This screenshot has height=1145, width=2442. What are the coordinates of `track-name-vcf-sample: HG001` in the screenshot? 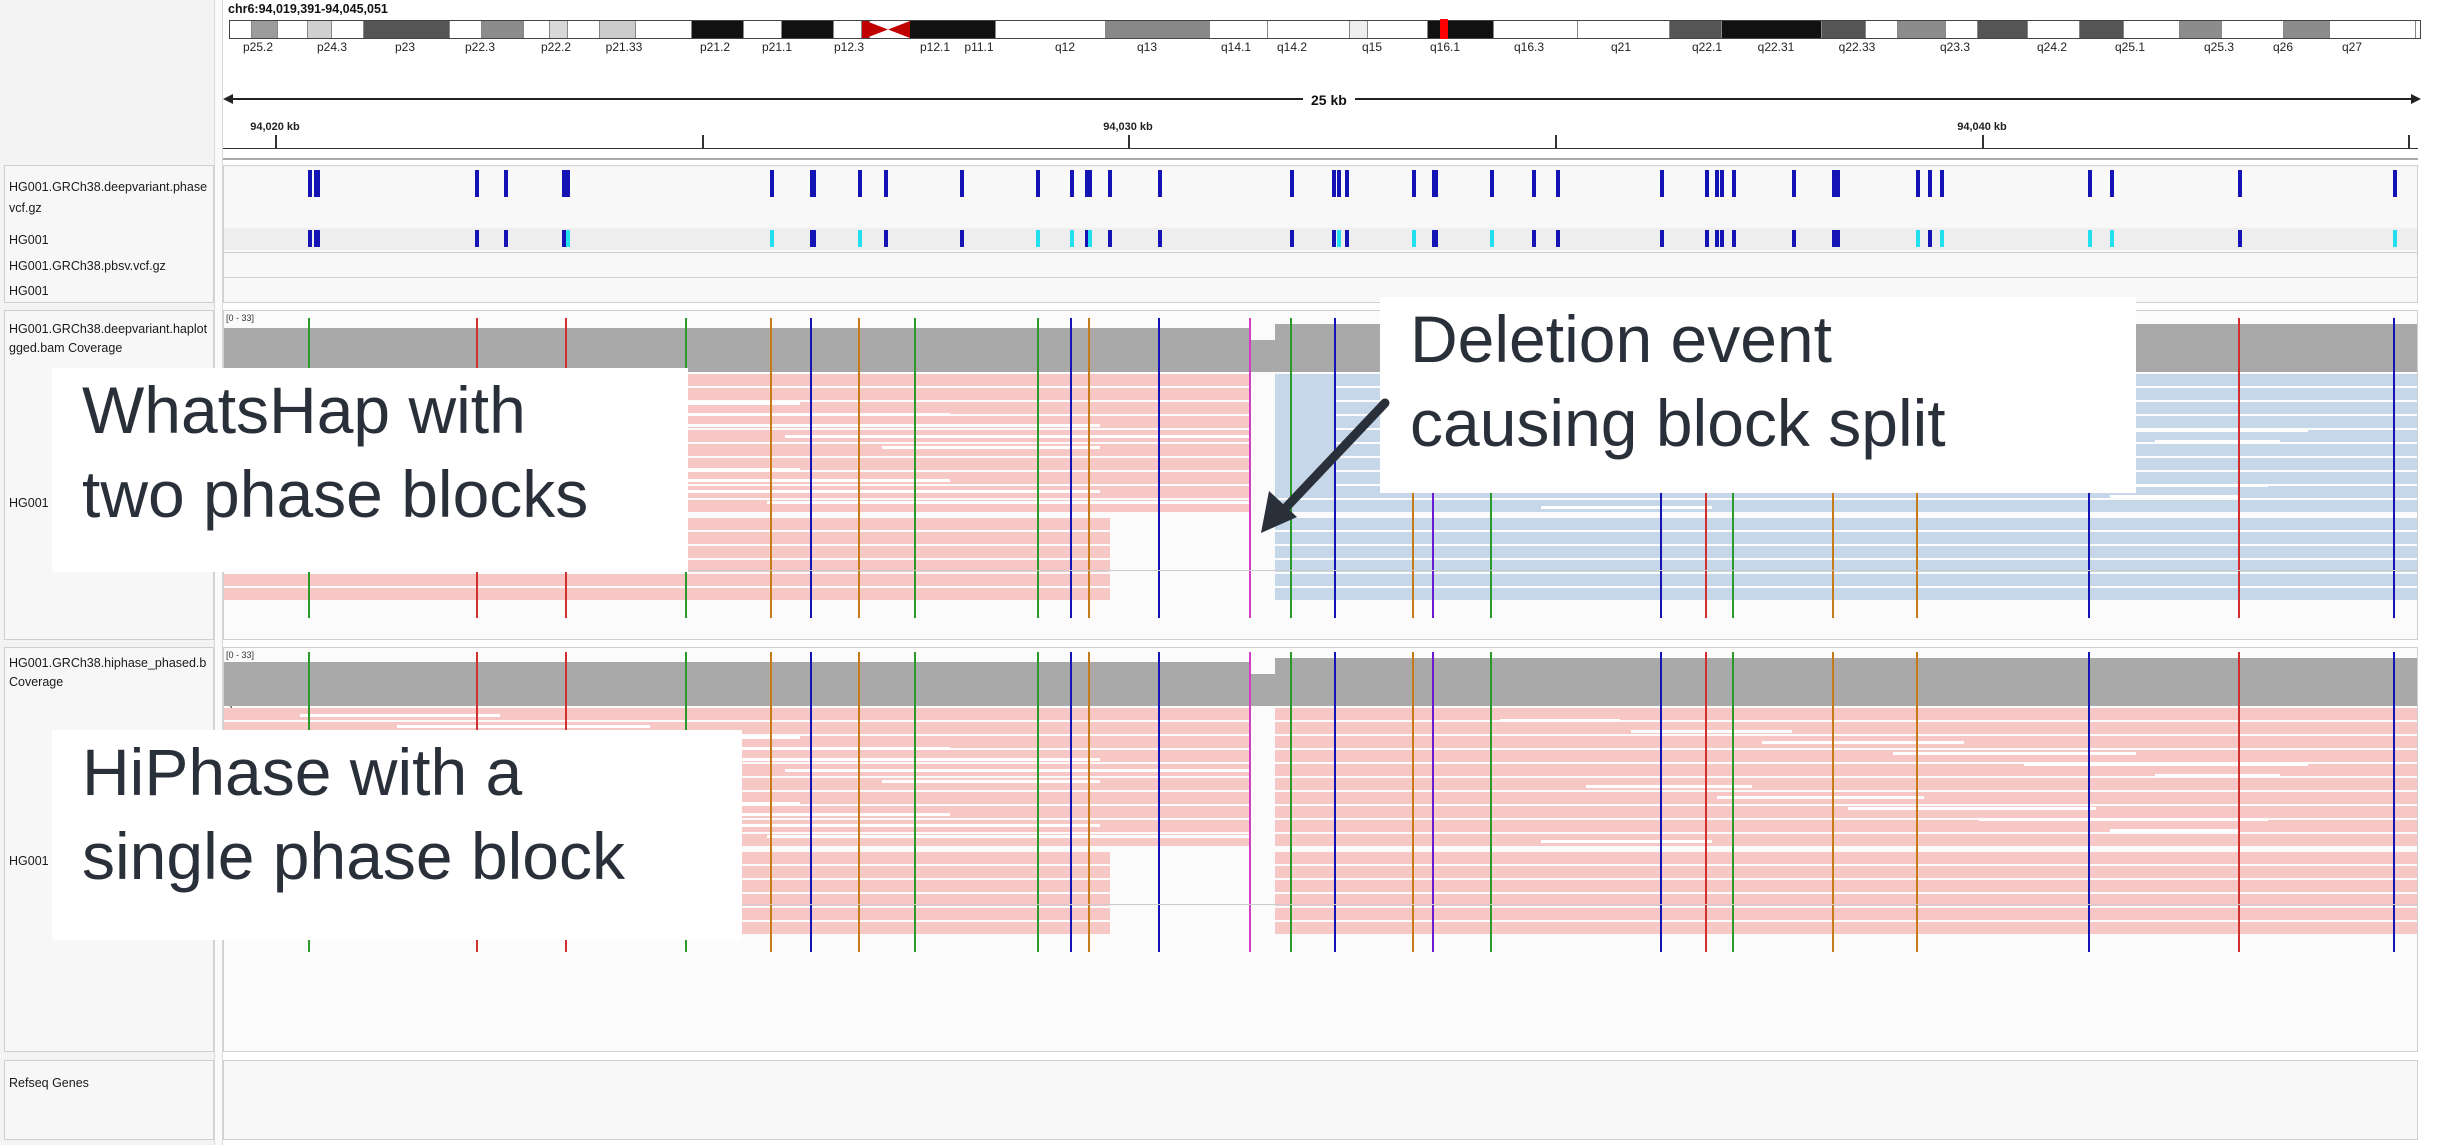 It's located at (29, 240).